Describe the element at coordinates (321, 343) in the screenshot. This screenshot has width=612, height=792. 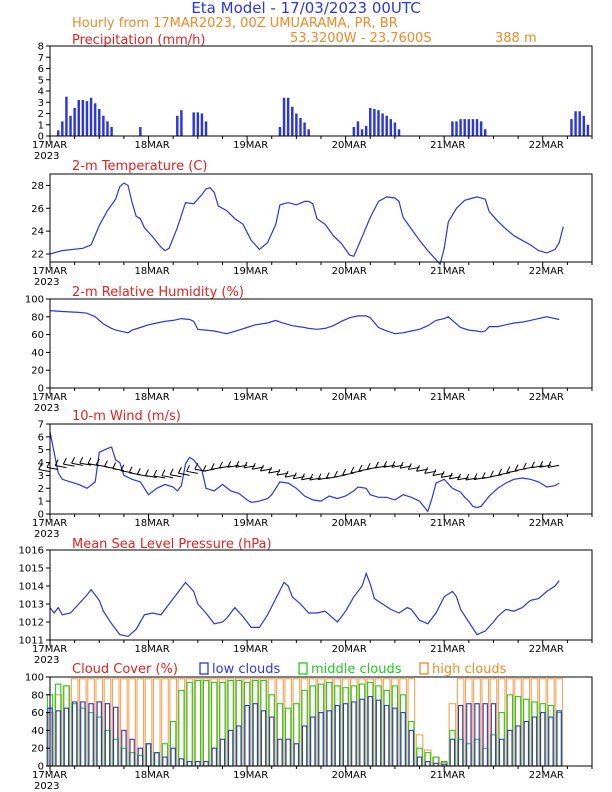
I see `rh-frame` at that location.